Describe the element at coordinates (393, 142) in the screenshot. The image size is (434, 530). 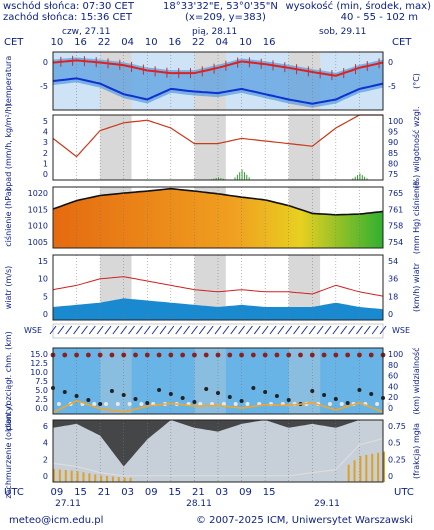
I see `precip-right-tick: 90` at that location.